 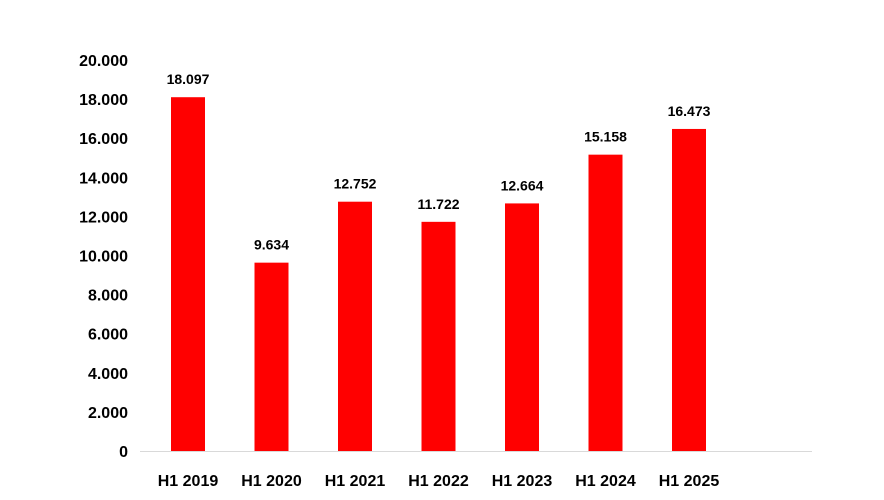 What do you see at coordinates (271, 481) in the screenshot?
I see `x-tick-label: H1 2020` at bounding box center [271, 481].